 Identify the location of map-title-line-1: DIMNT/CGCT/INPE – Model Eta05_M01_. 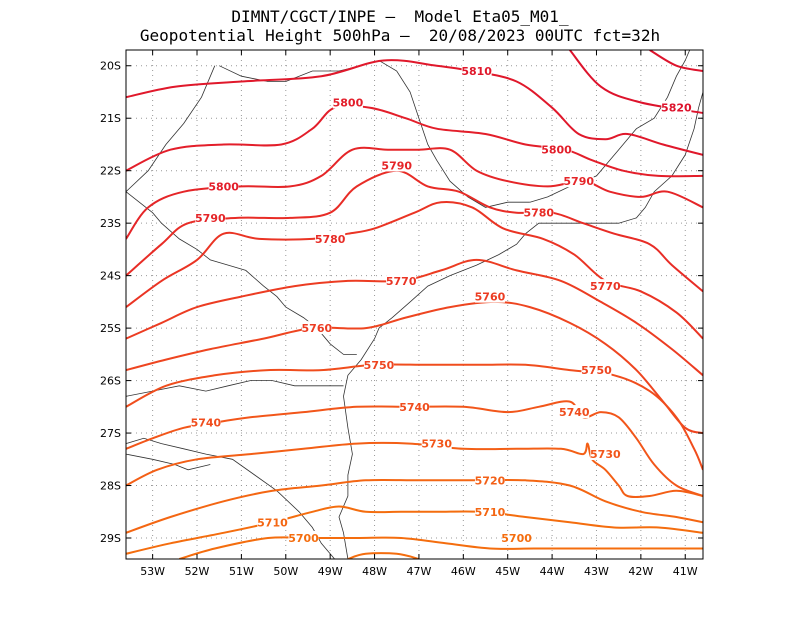
(400, 16).